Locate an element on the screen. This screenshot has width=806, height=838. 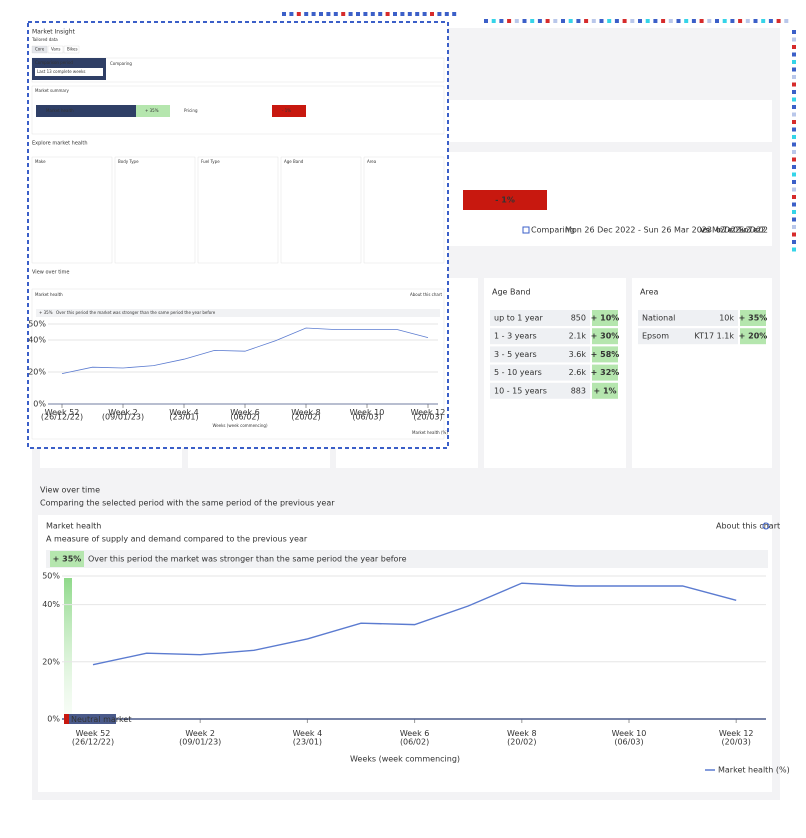
row-change: + 58% is located at coordinates (605, 354).